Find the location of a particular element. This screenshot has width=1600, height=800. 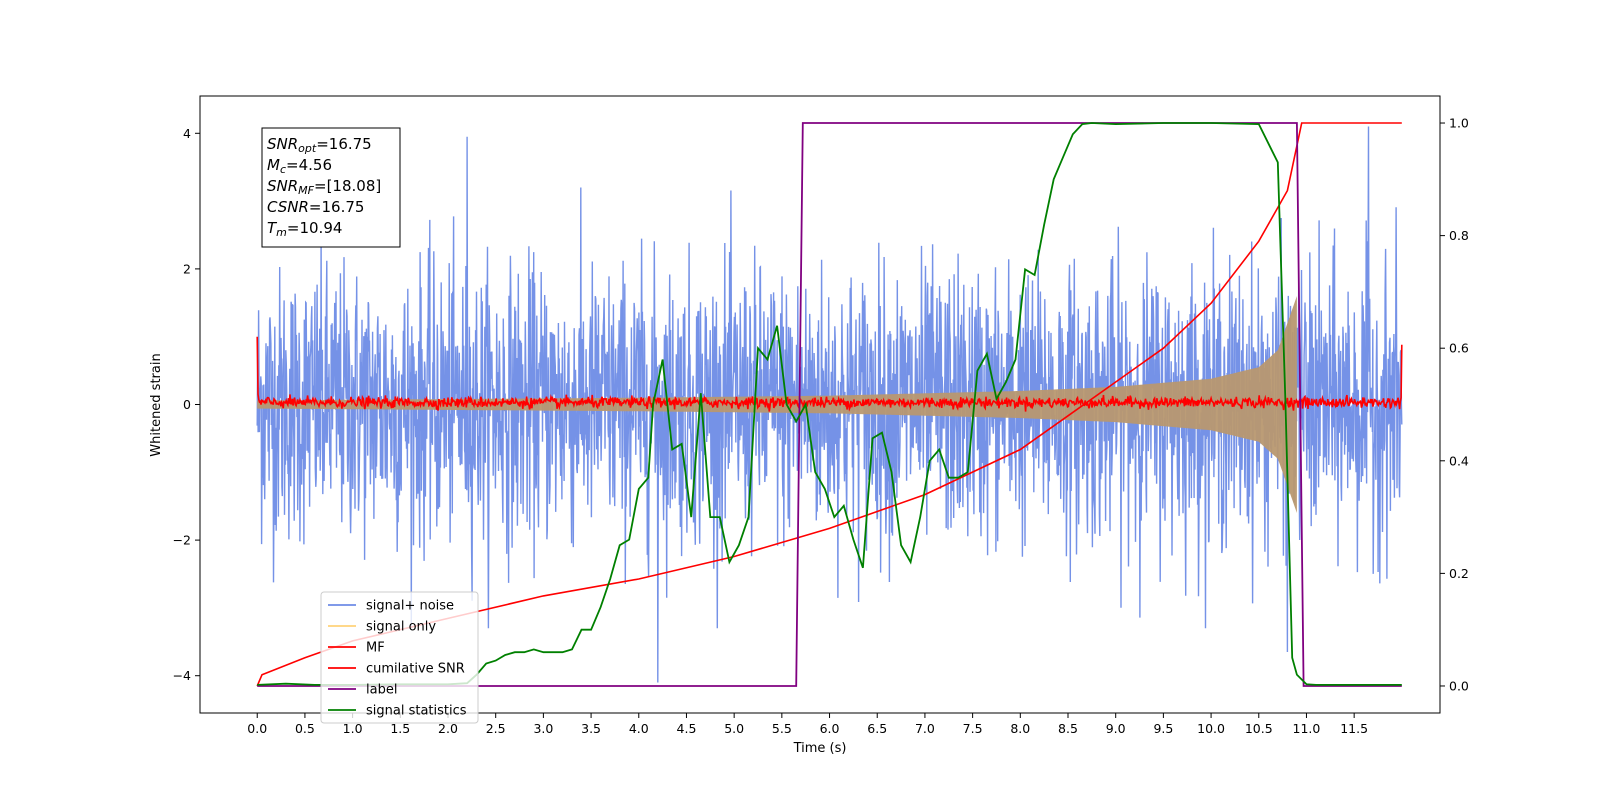

annotation-line: Mc=4.56 is located at coordinates (299, 166).